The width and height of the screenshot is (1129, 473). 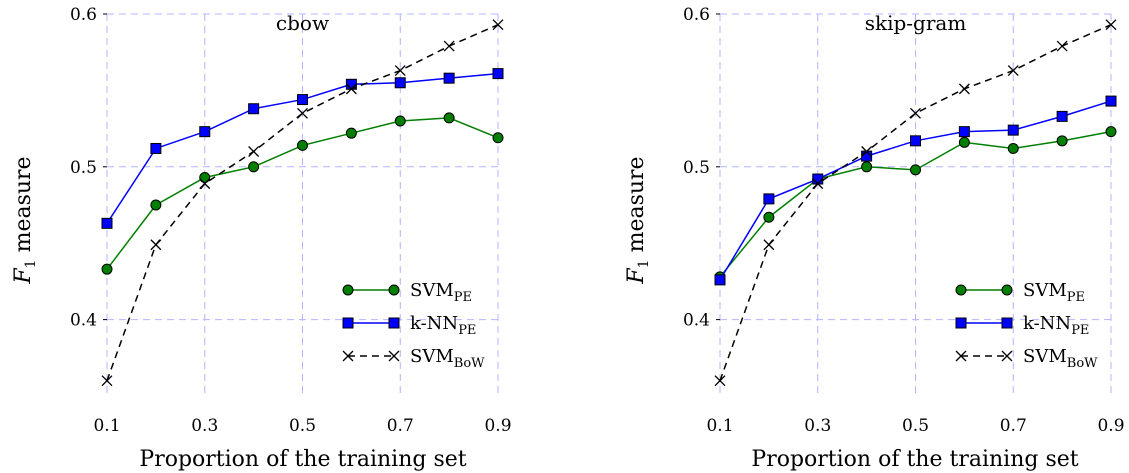 I want to click on legend-item: SVMBoW, so click(x=413, y=358).